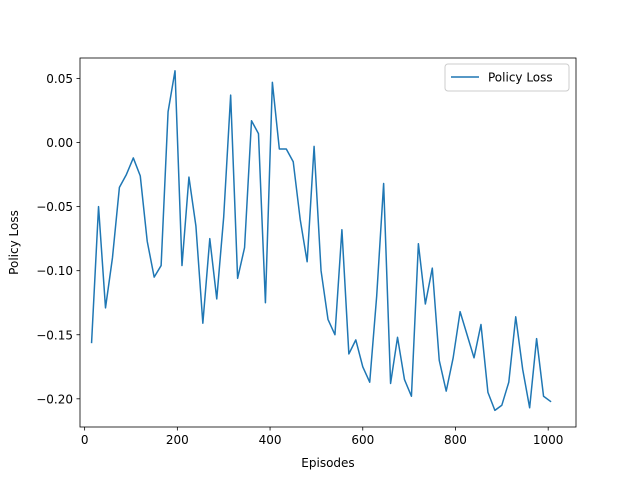 Image resolution: width=640 pixels, height=480 pixels. Describe the element at coordinates (58, 239) in the screenshot. I see `y-axis-ticks: 0.05 0.00 −0.05 −0.10 −0.15 −0.20` at that location.